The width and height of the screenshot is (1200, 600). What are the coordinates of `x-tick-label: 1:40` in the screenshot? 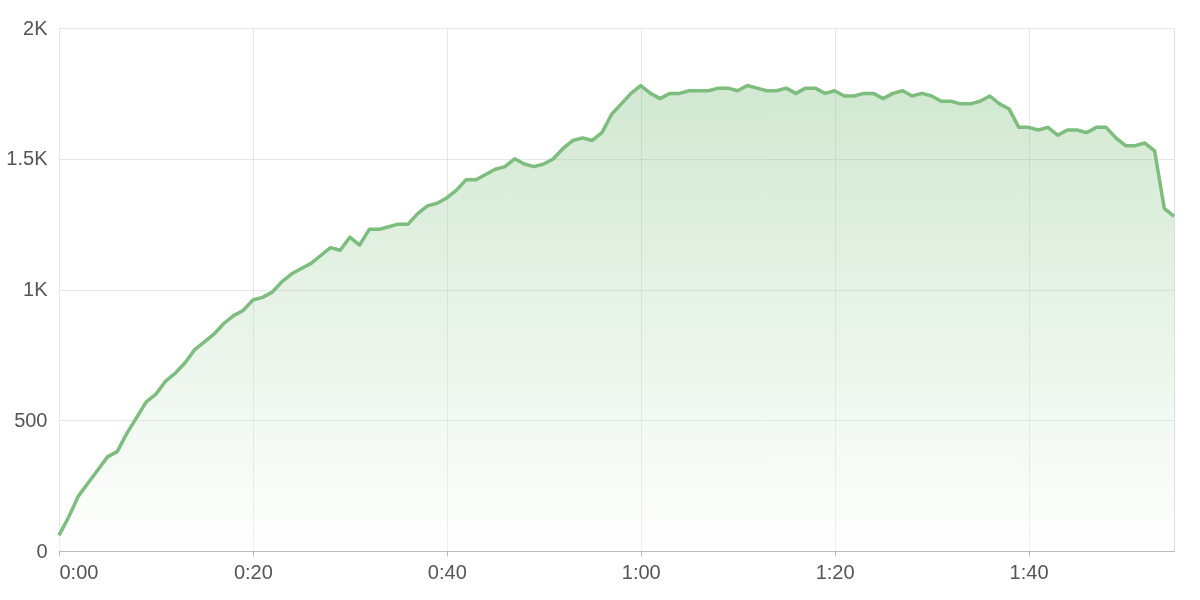 It's located at (1029, 571).